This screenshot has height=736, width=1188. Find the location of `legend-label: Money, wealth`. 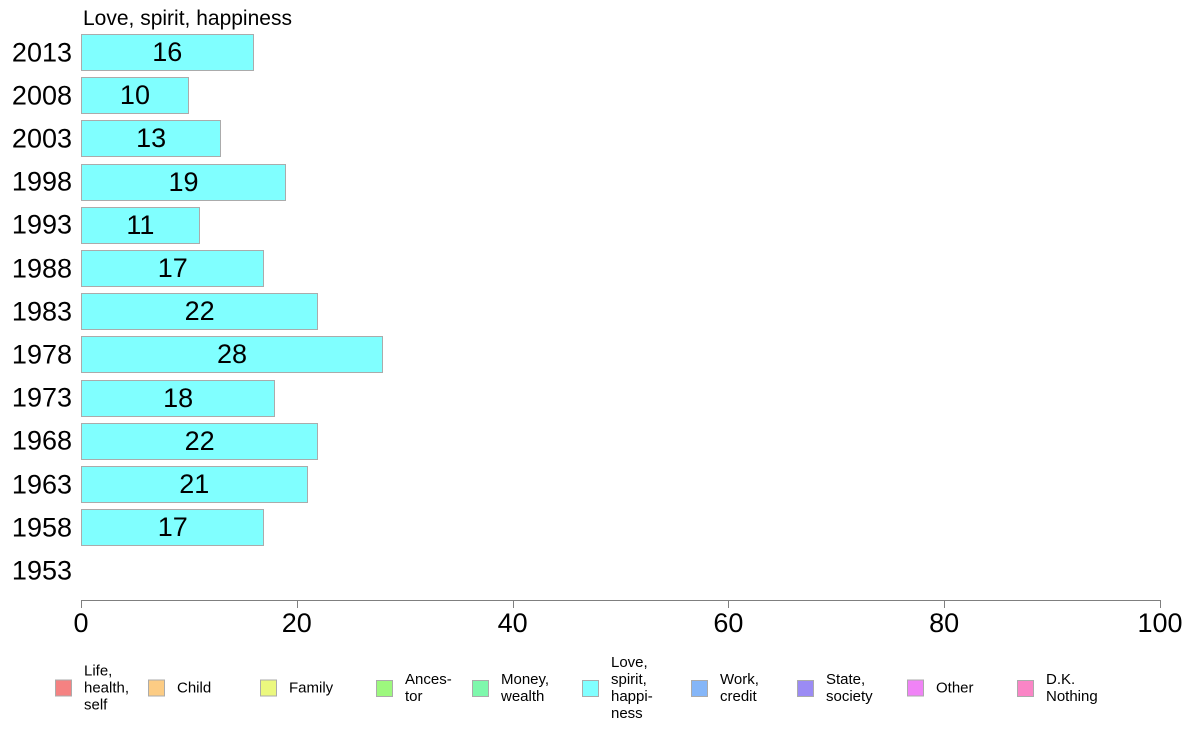

legend-label: Money, wealth is located at coordinates (525, 688).